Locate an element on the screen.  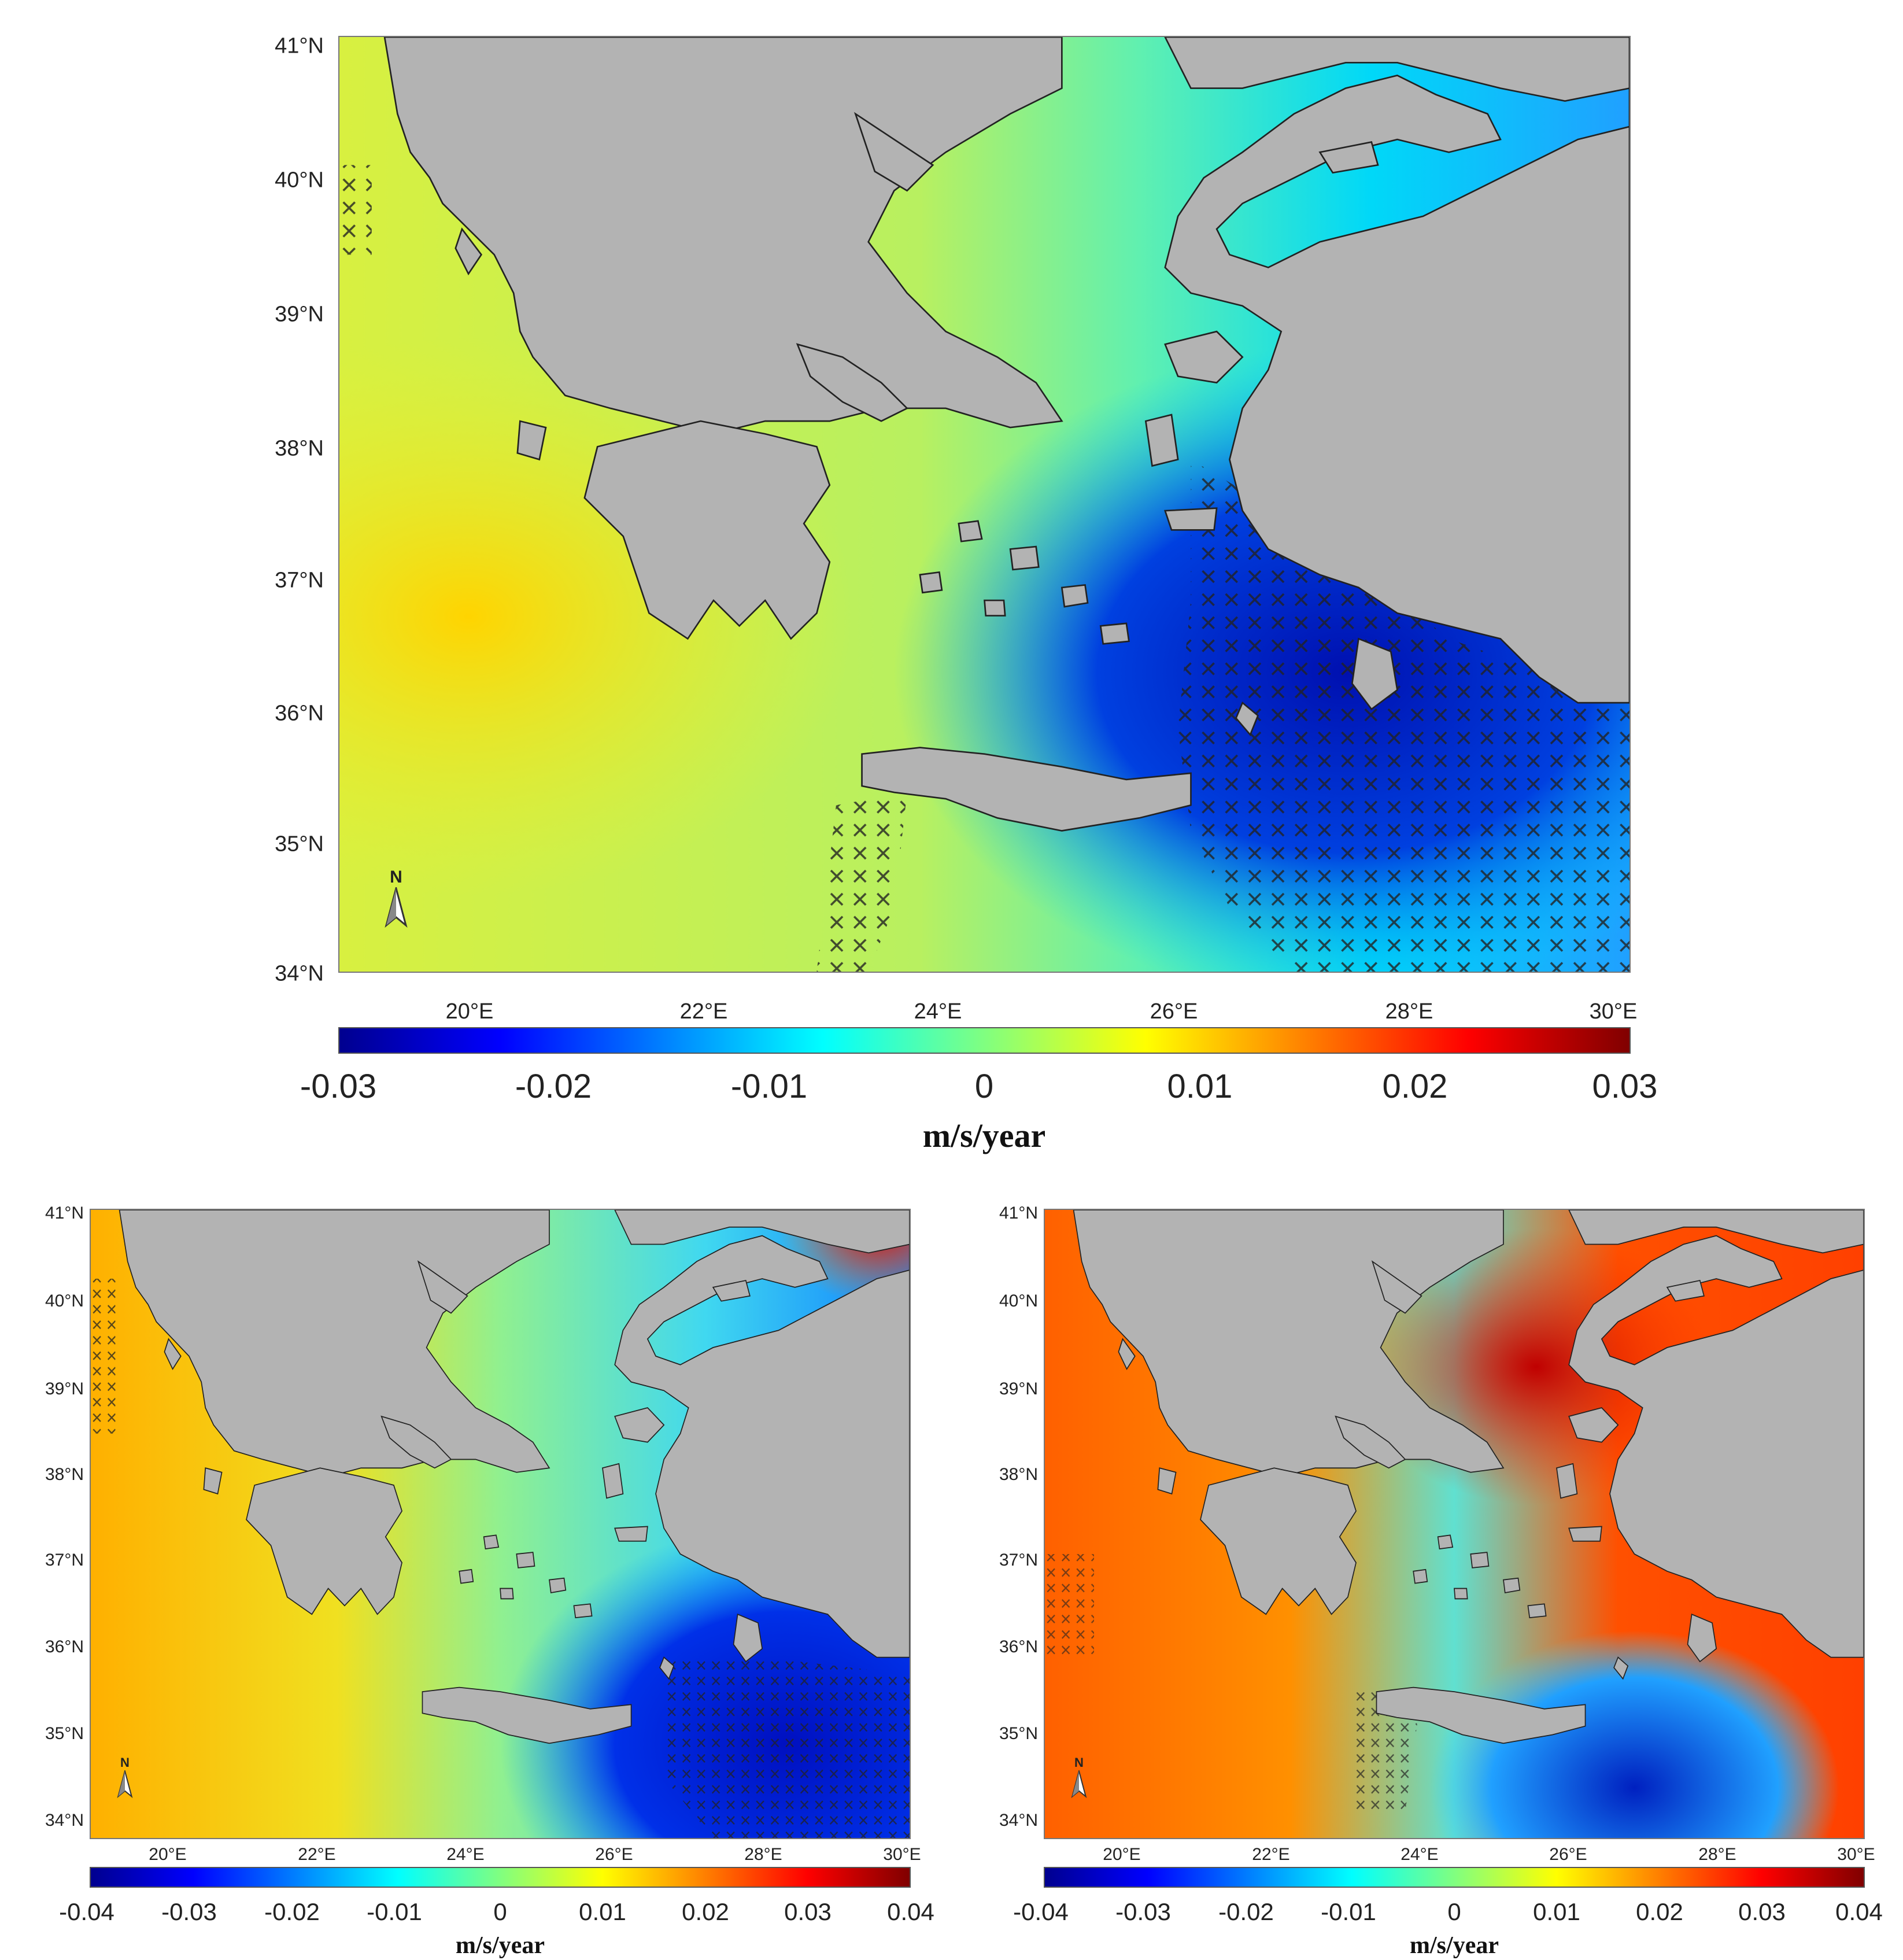
north-arrow-bottom-right: N is located at coordinates (1079, 1778).